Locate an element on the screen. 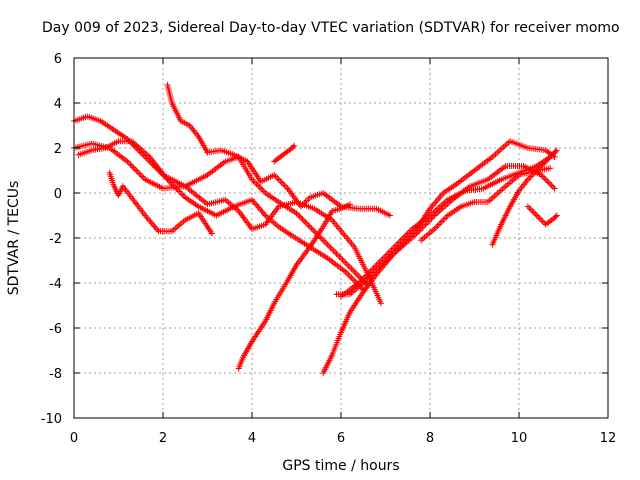  x-tick-label: 4 is located at coordinates (252, 438).